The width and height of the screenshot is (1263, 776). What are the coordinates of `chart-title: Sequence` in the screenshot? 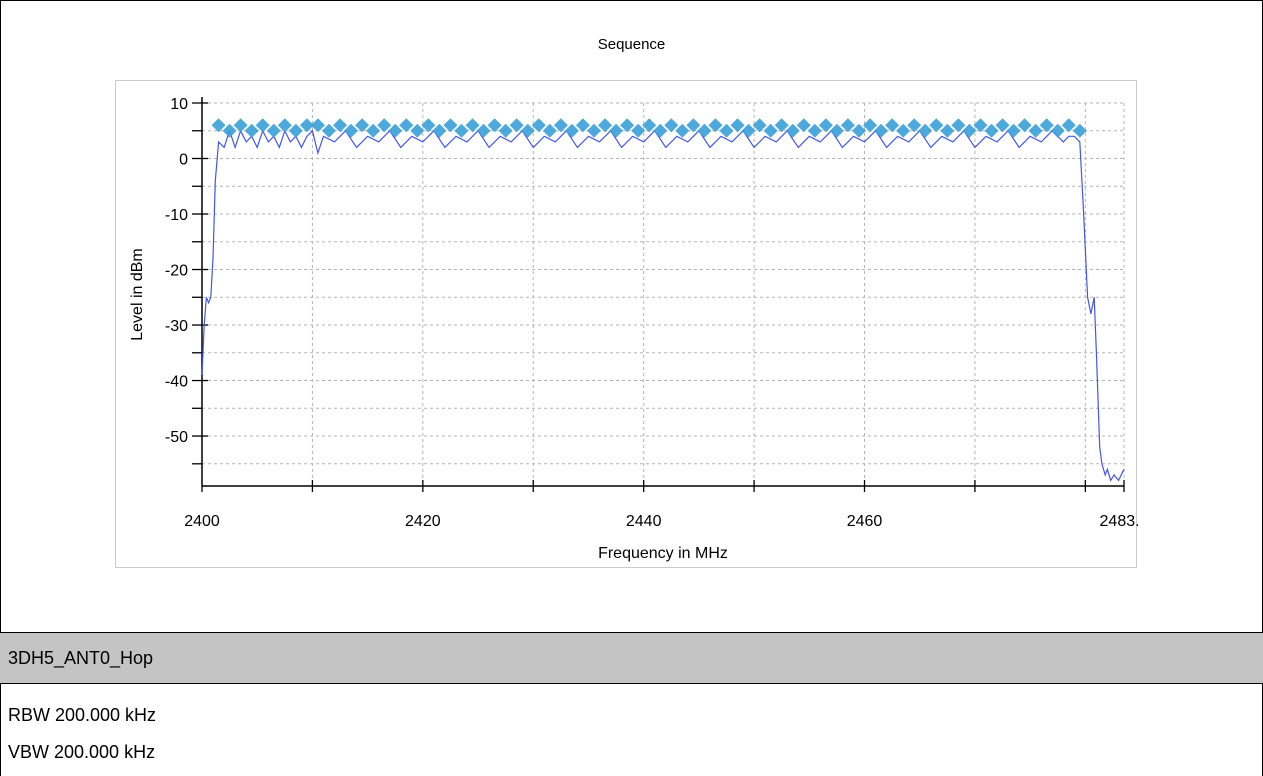 It's located at (631, 44).